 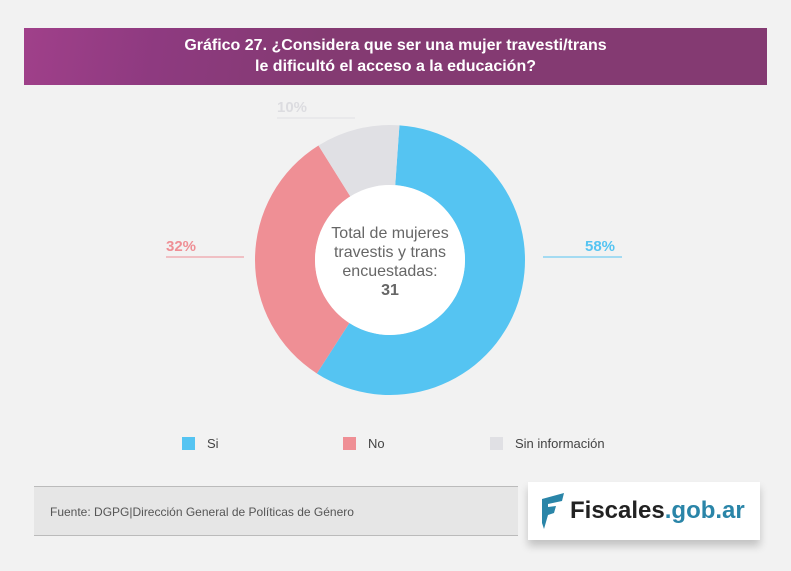 I want to click on slice-si, so click(x=420, y=260).